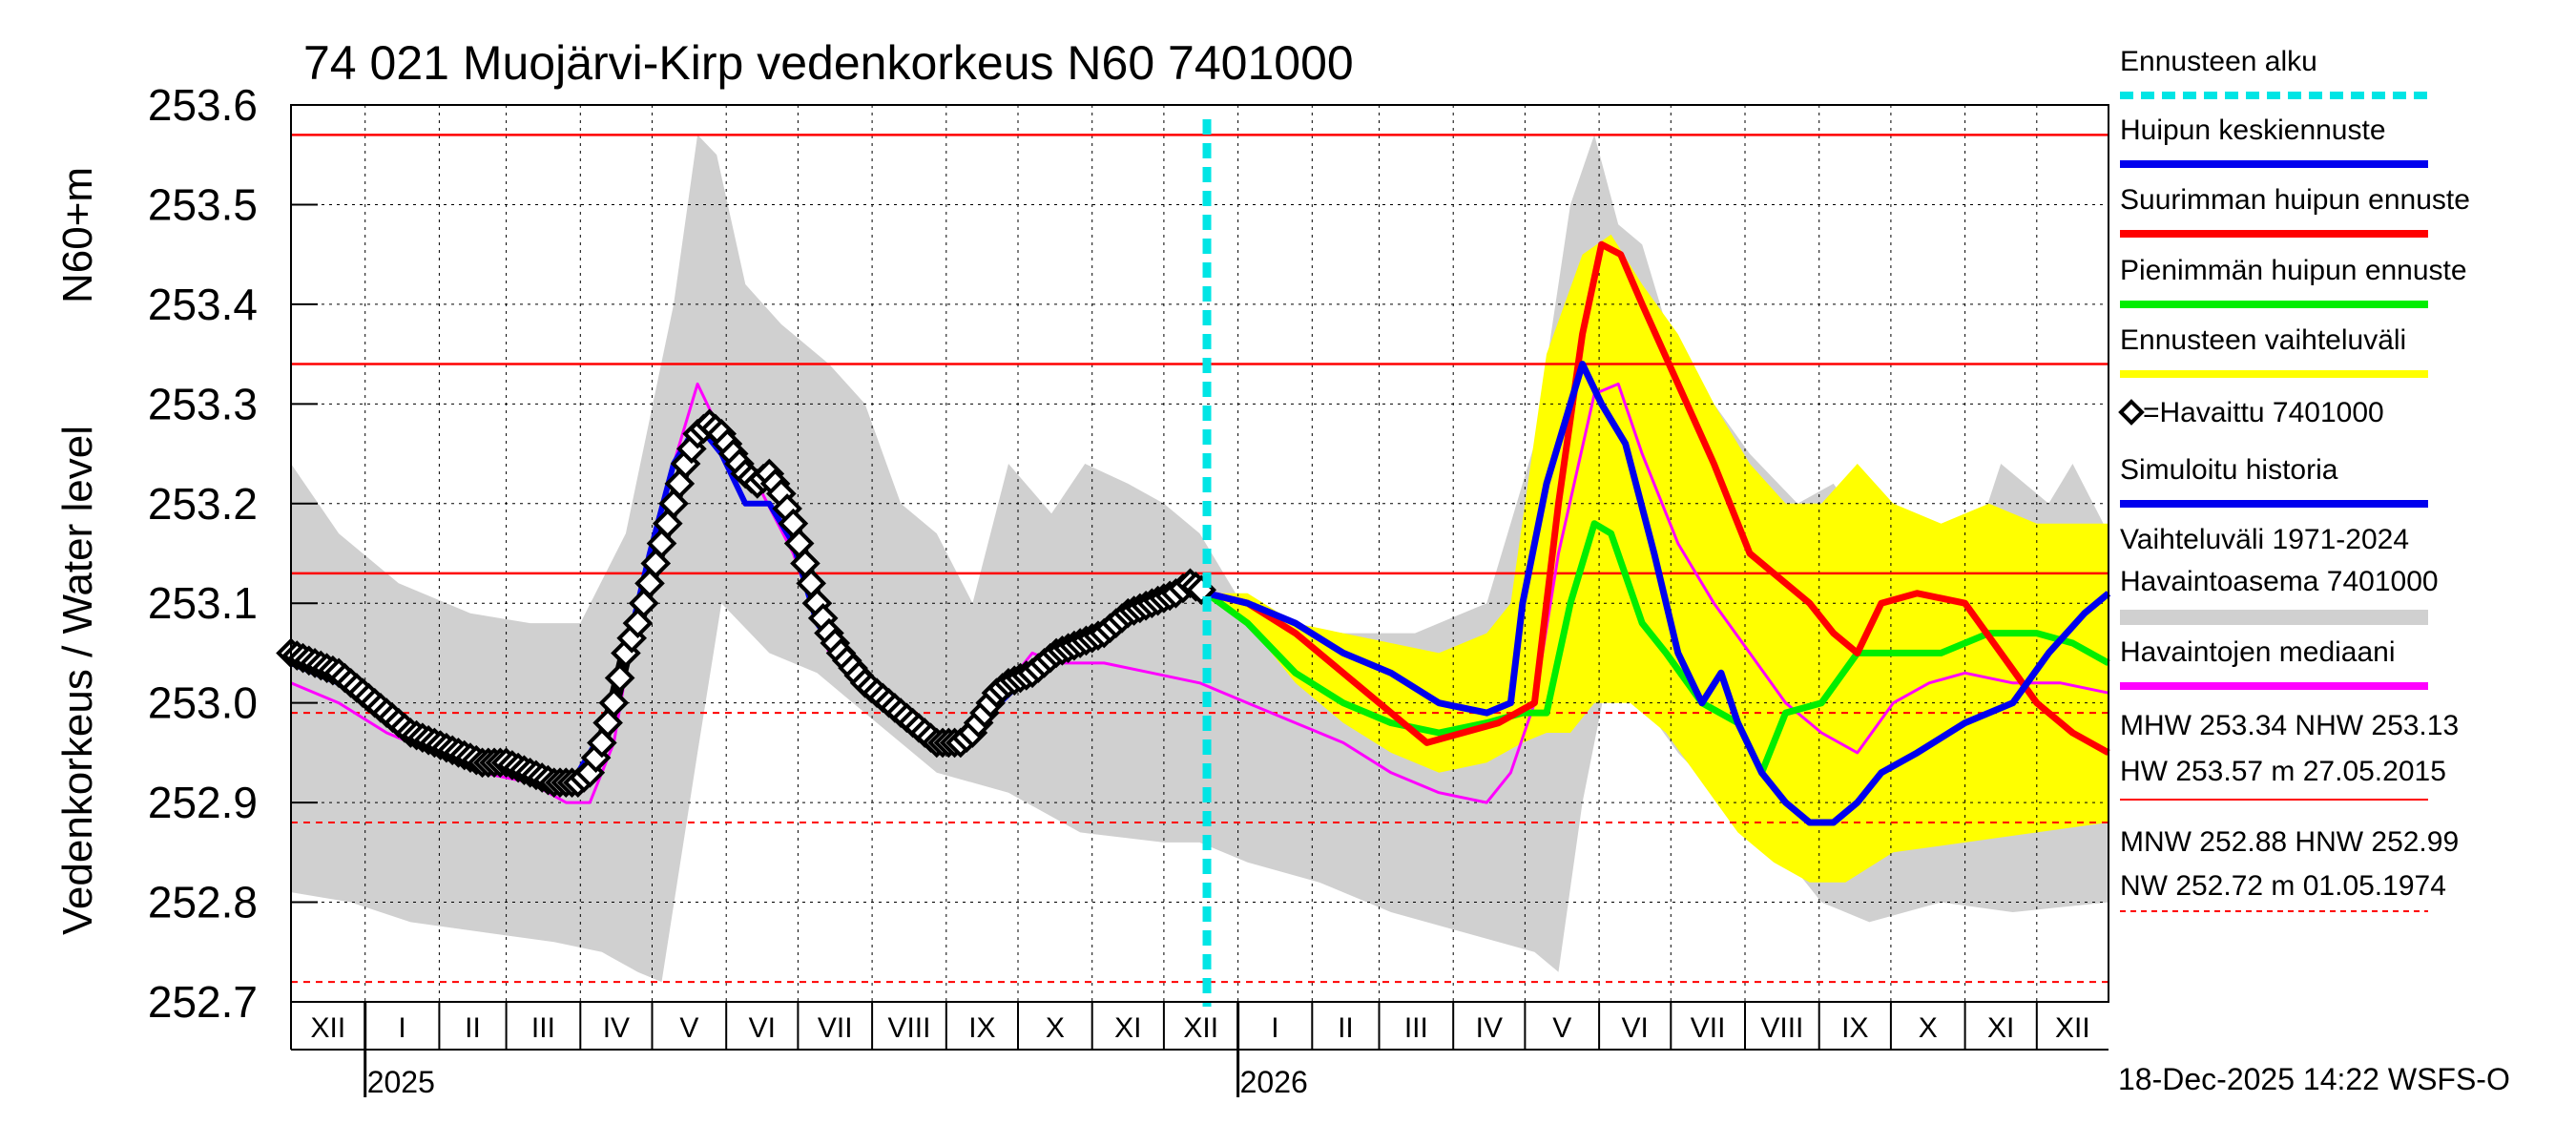 This screenshot has width=2576, height=1145. I want to click on y-axis-unit-label: N60+m, so click(77, 235).